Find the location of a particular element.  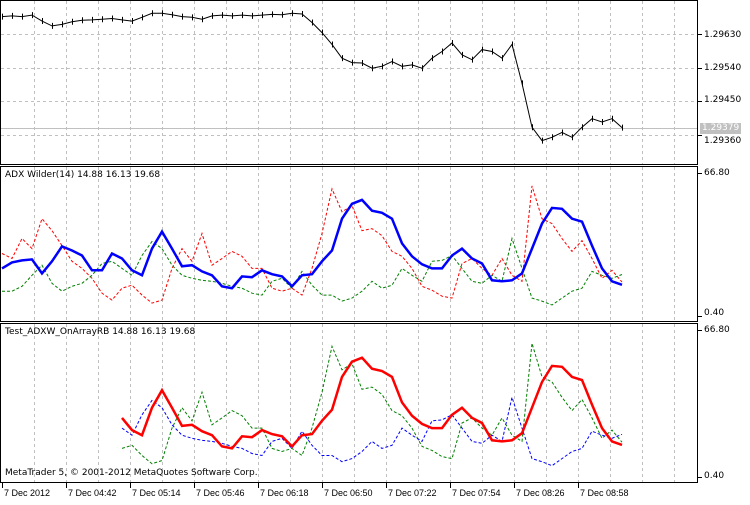

test-adx-pane-title: Test_ADXW_OnArrayRB 14.88 16.13 19.68 is located at coordinates (100, 332).